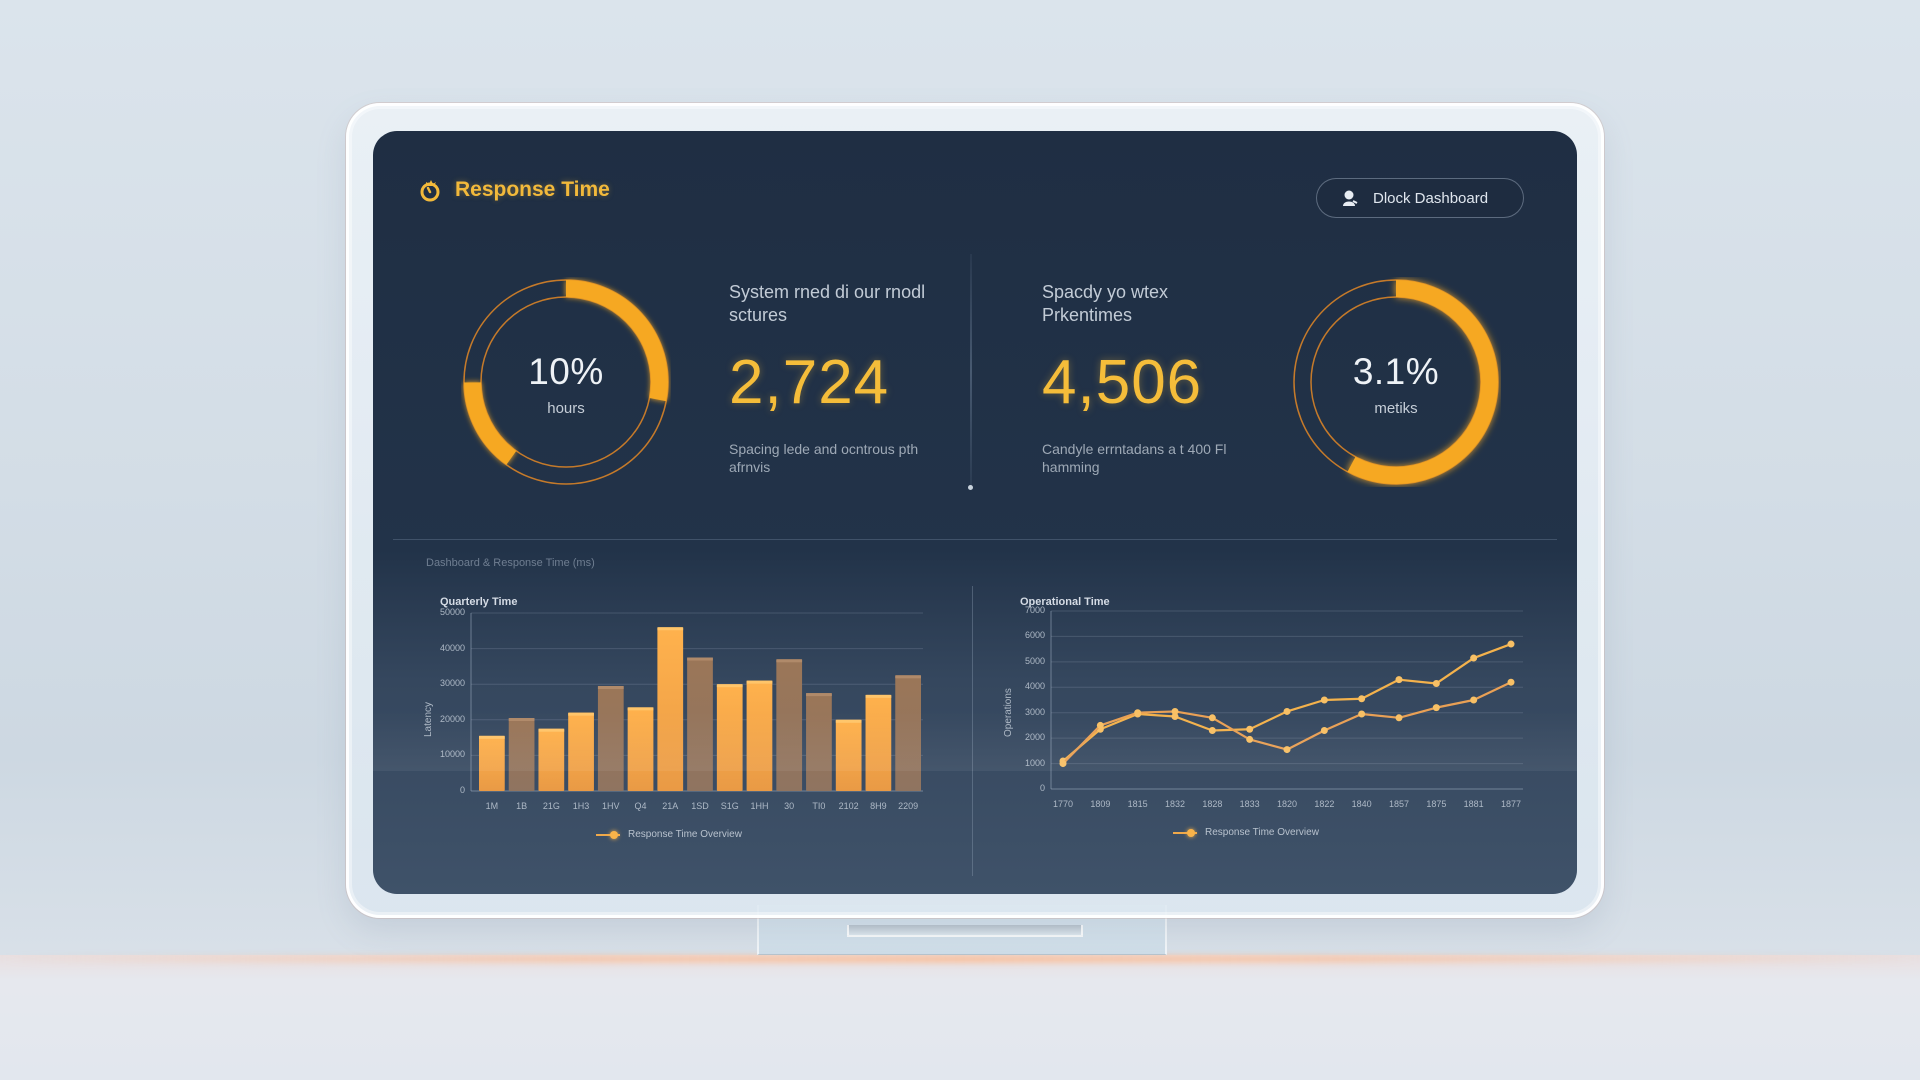 Image resolution: width=1920 pixels, height=1080 pixels. Describe the element at coordinates (1436, 804) in the screenshot. I see `x-tick-label: 1875` at that location.